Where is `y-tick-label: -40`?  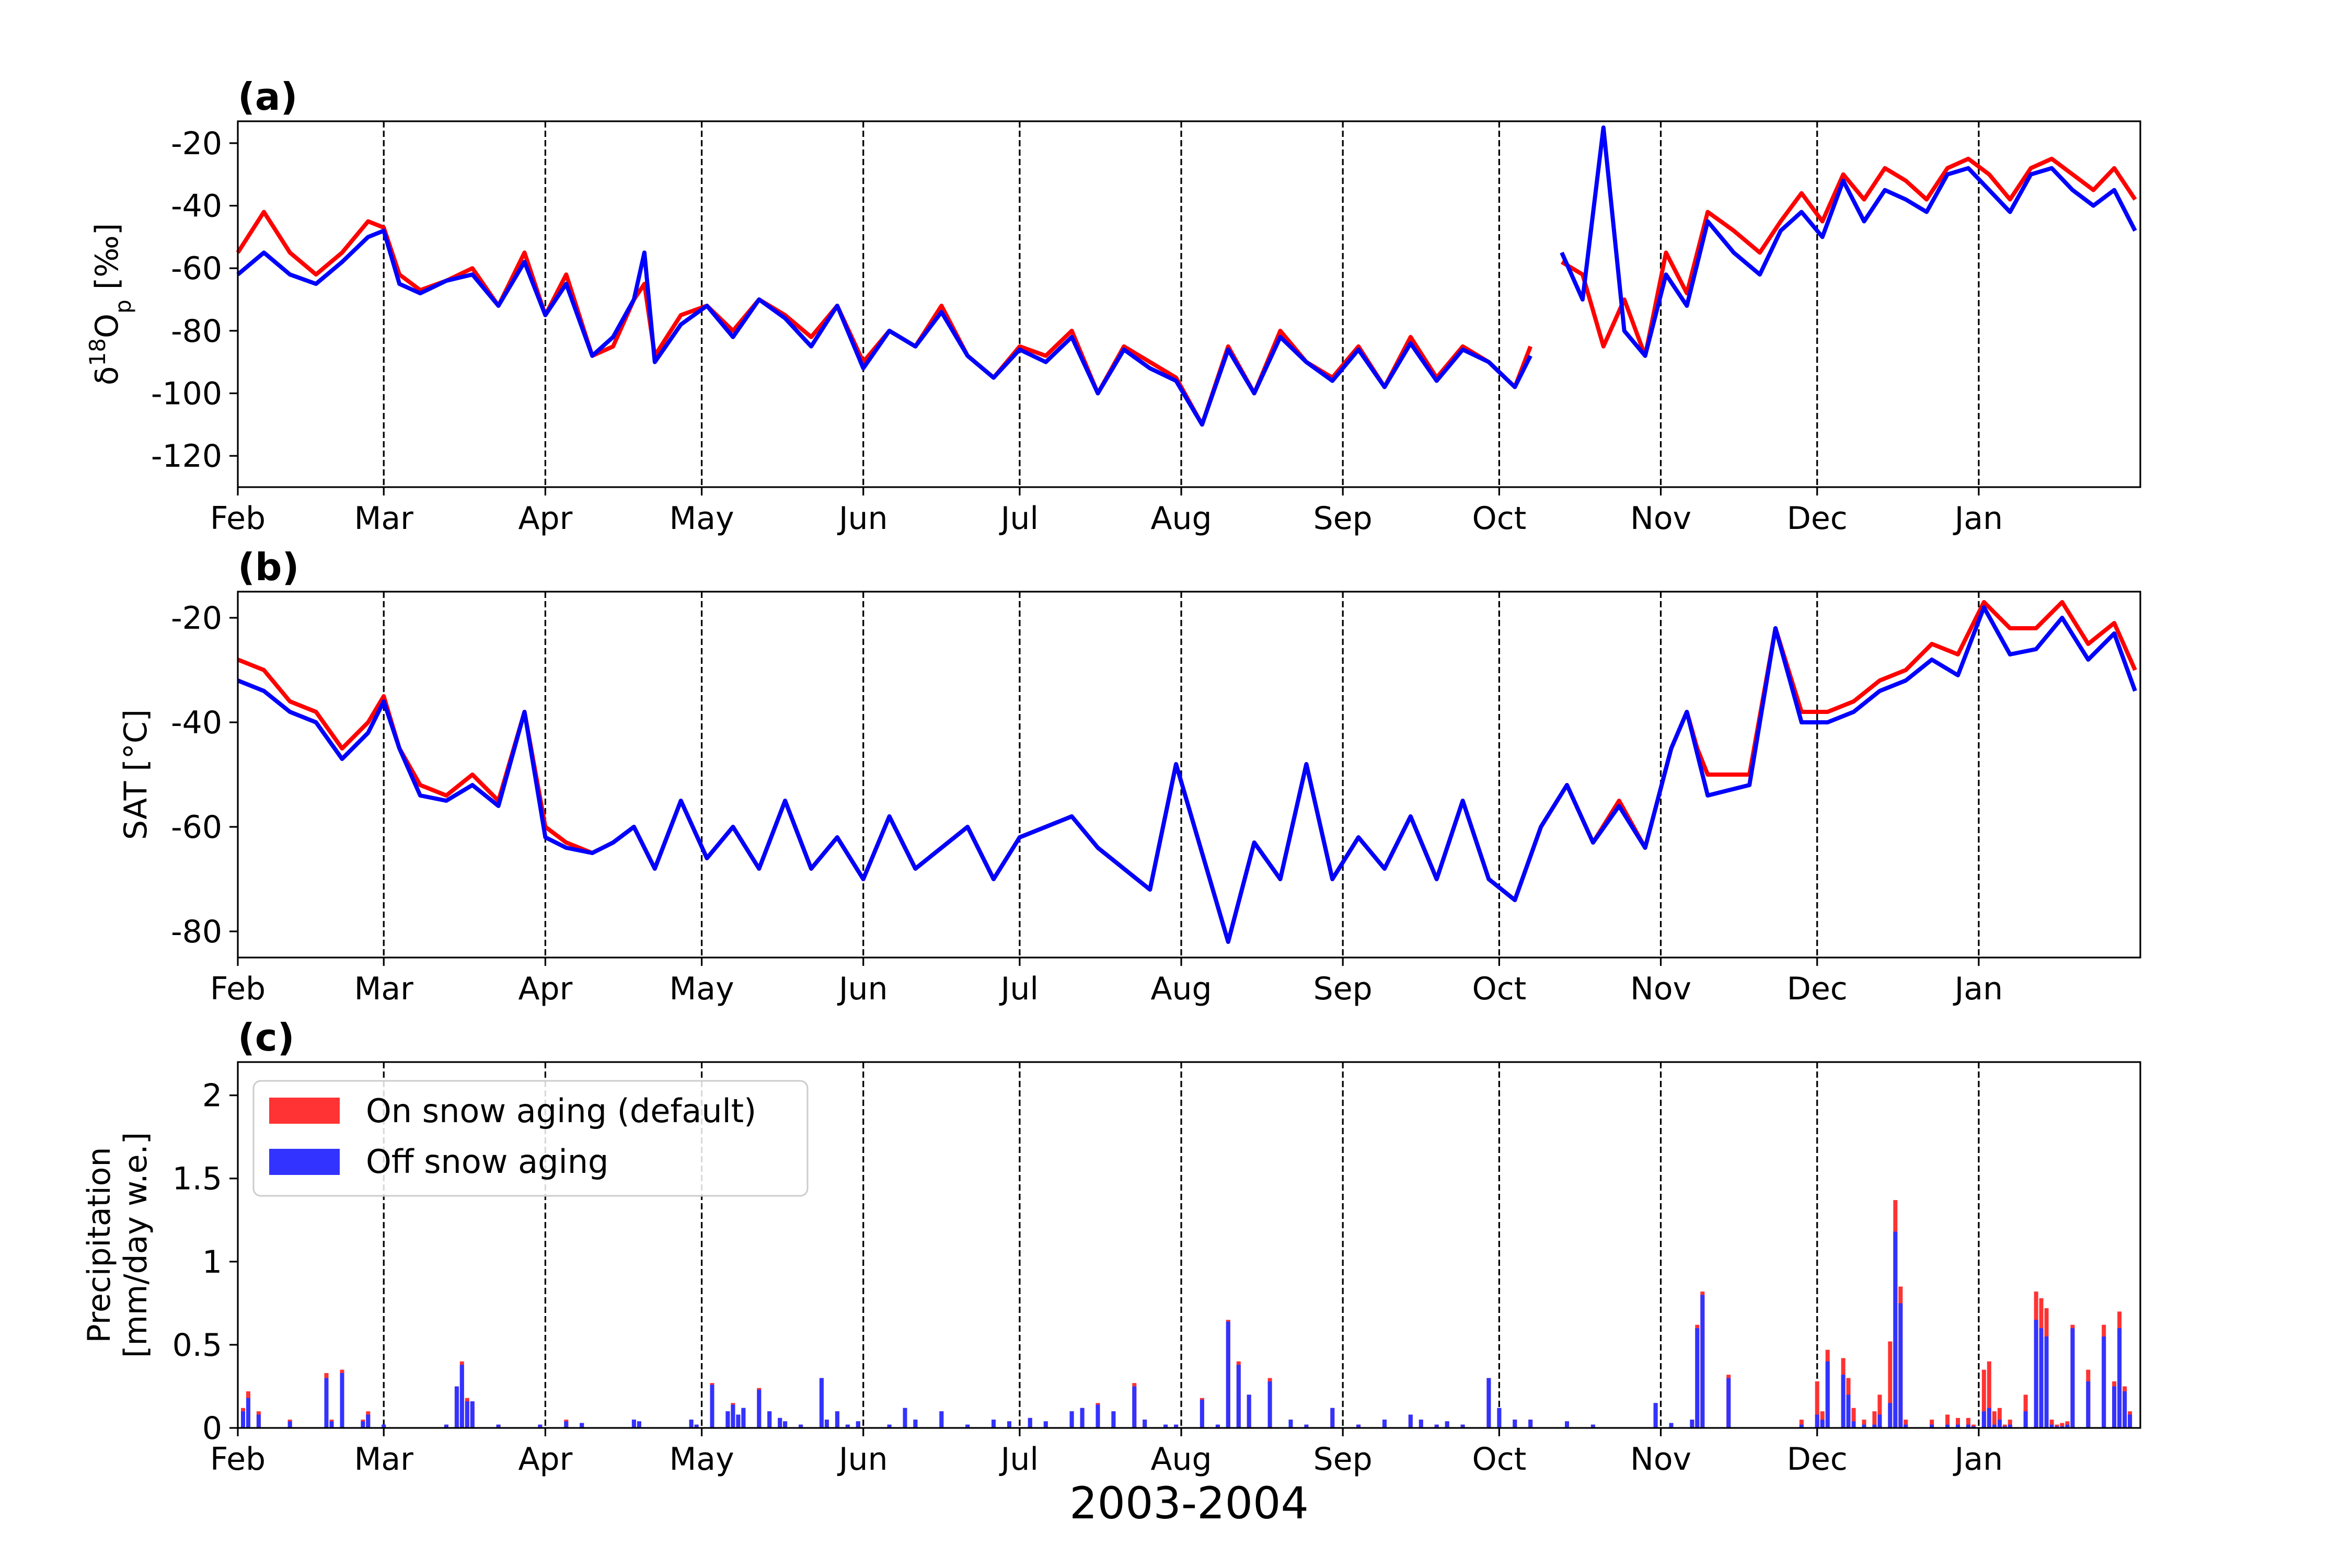 y-tick-label: -40 is located at coordinates (196, 206).